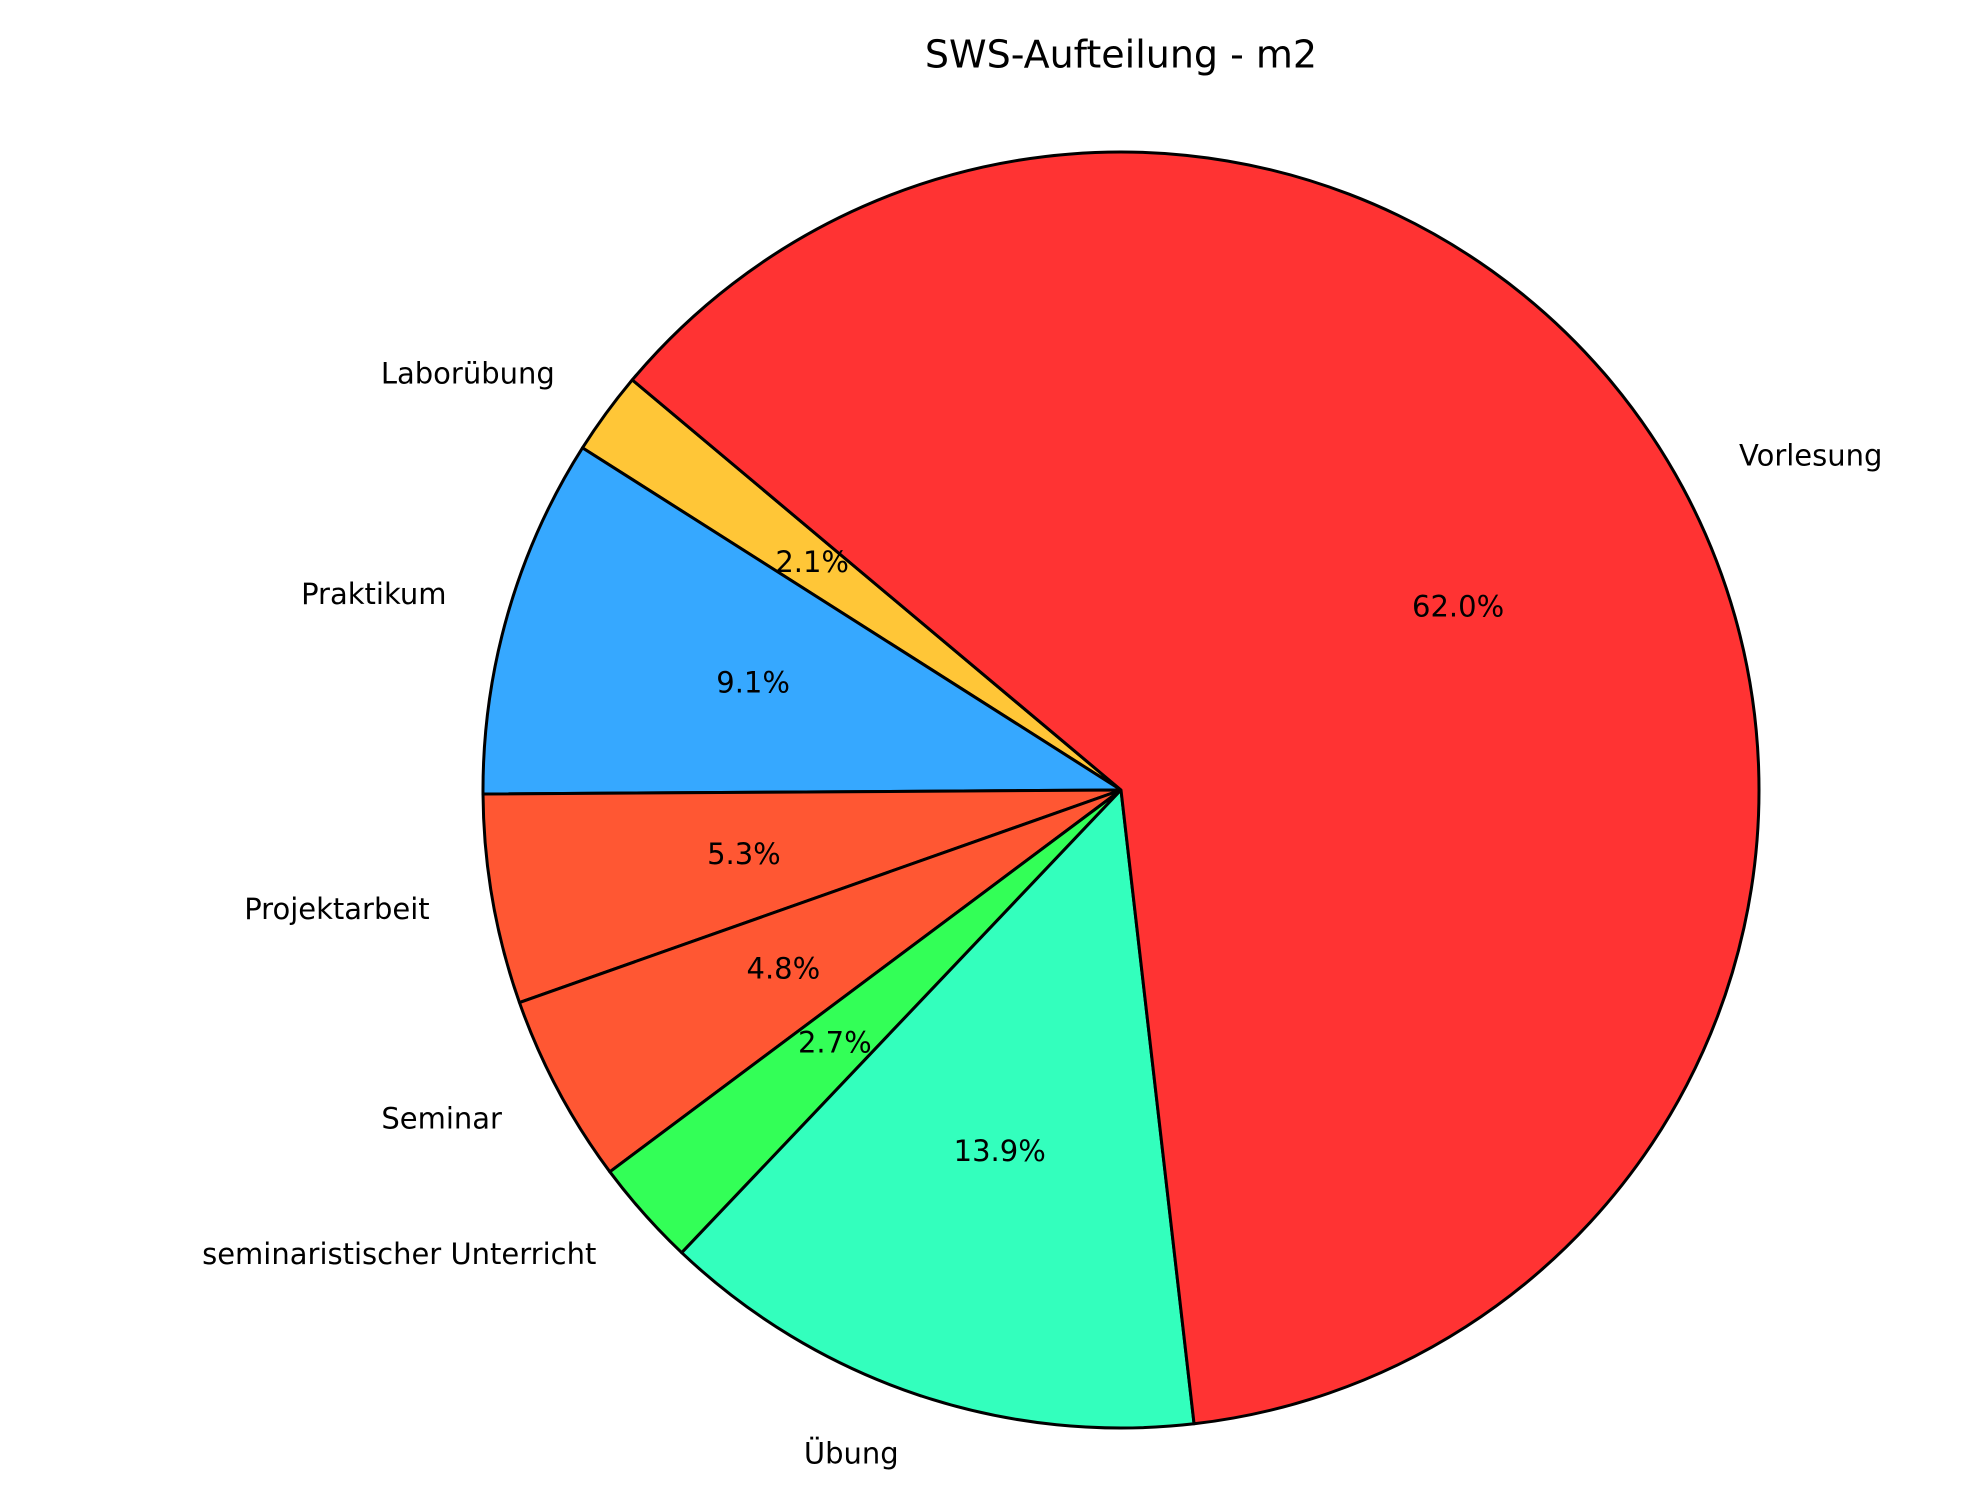 The height and width of the screenshot is (1509, 1965). Describe the element at coordinates (835, 1042) in the screenshot. I see `value-label: 2.7%` at that location.